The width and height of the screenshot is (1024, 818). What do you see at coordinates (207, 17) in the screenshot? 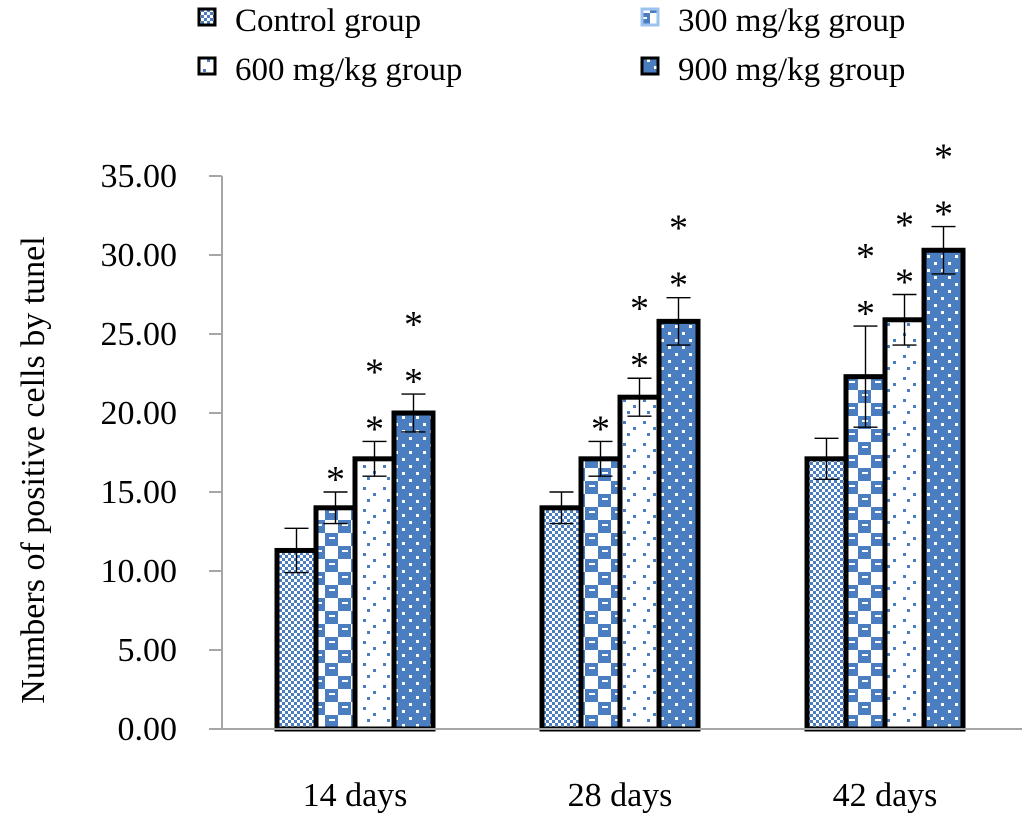
I see `legend-swatch-control` at bounding box center [207, 17].